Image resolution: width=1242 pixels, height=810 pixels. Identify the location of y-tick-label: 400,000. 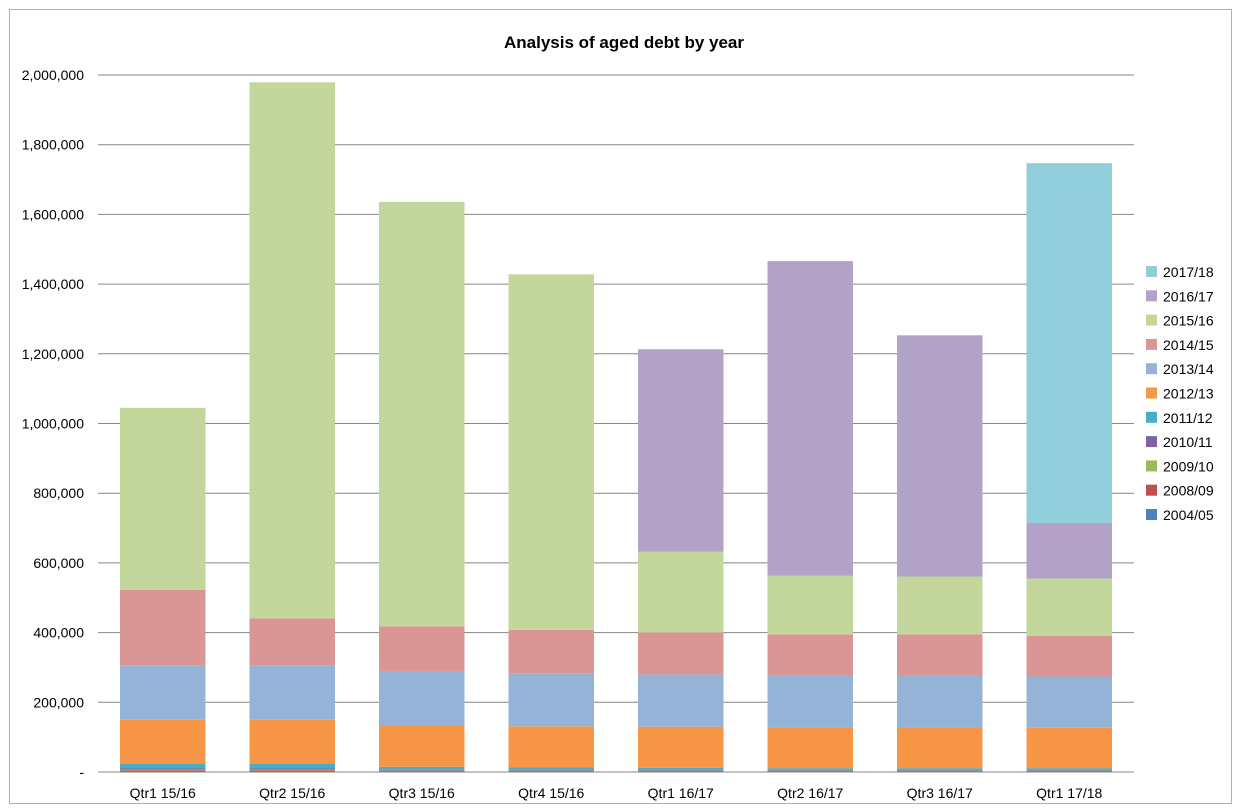
(58, 633).